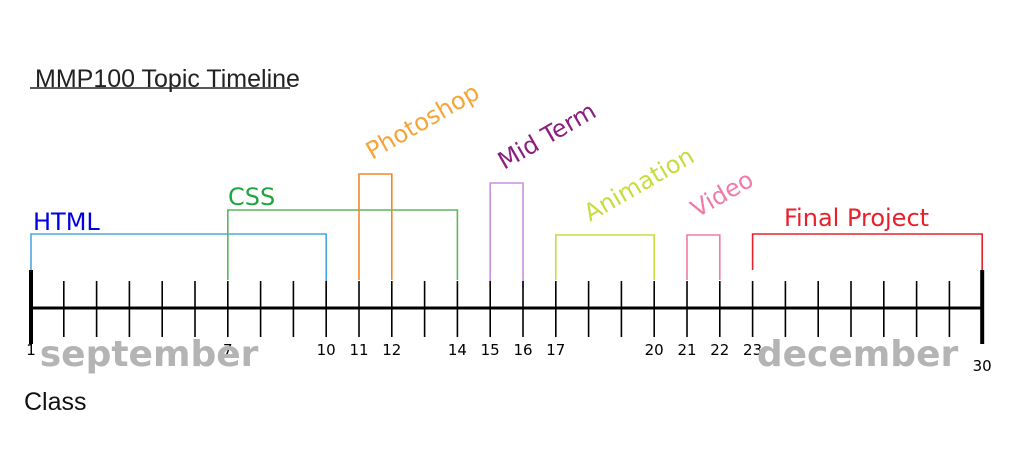 The height and width of the screenshot is (467, 1024). I want to click on tick-label: 23, so click(752, 350).